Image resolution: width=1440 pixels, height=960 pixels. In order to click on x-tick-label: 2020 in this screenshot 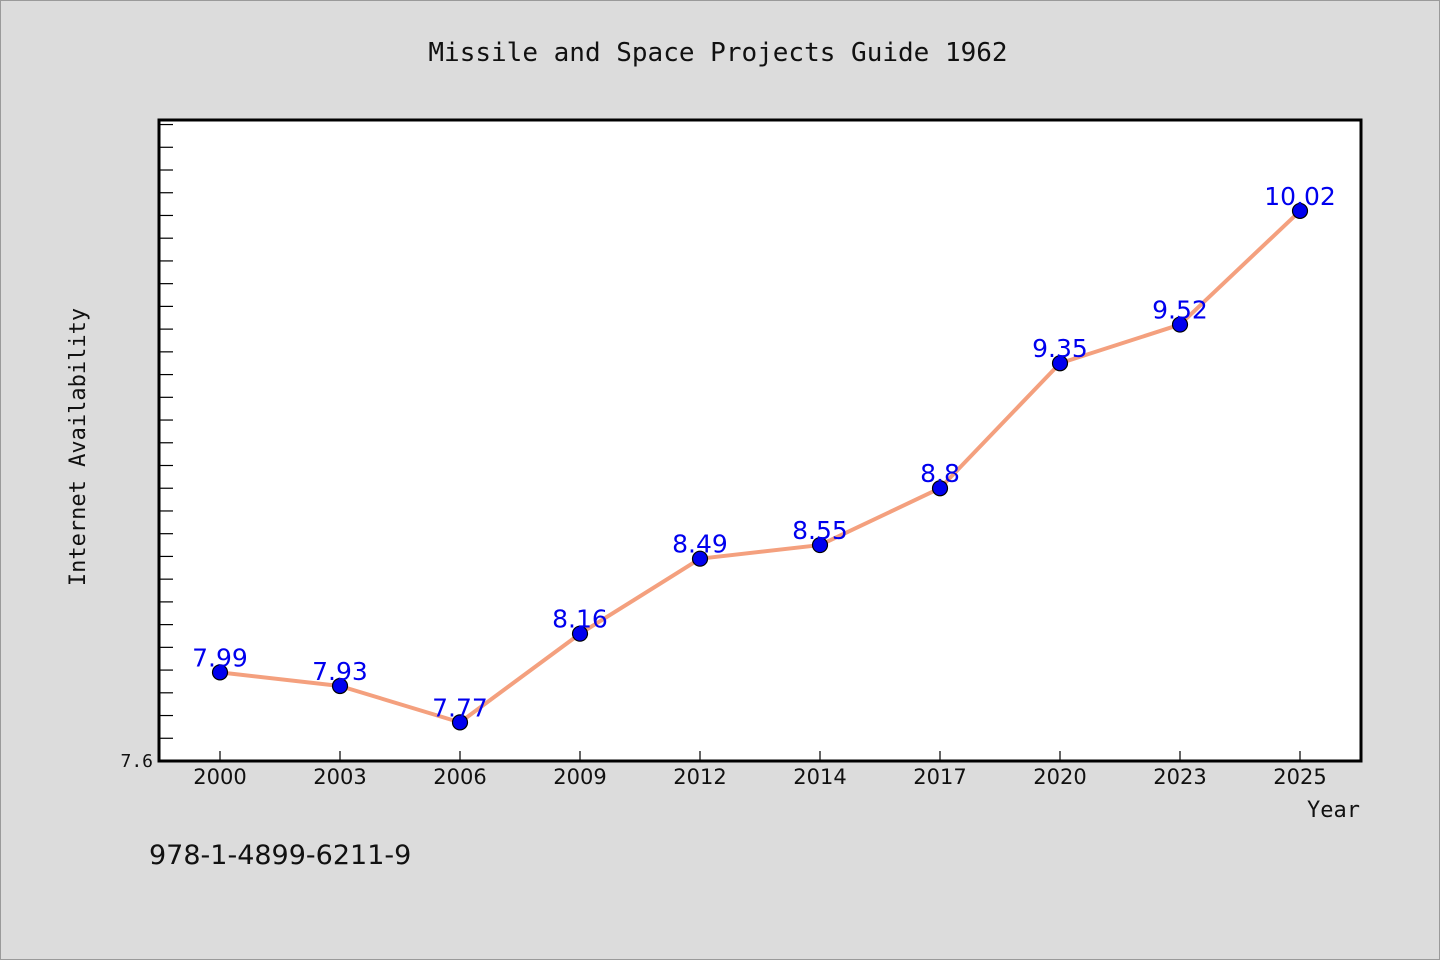, I will do `click(1059, 777)`.